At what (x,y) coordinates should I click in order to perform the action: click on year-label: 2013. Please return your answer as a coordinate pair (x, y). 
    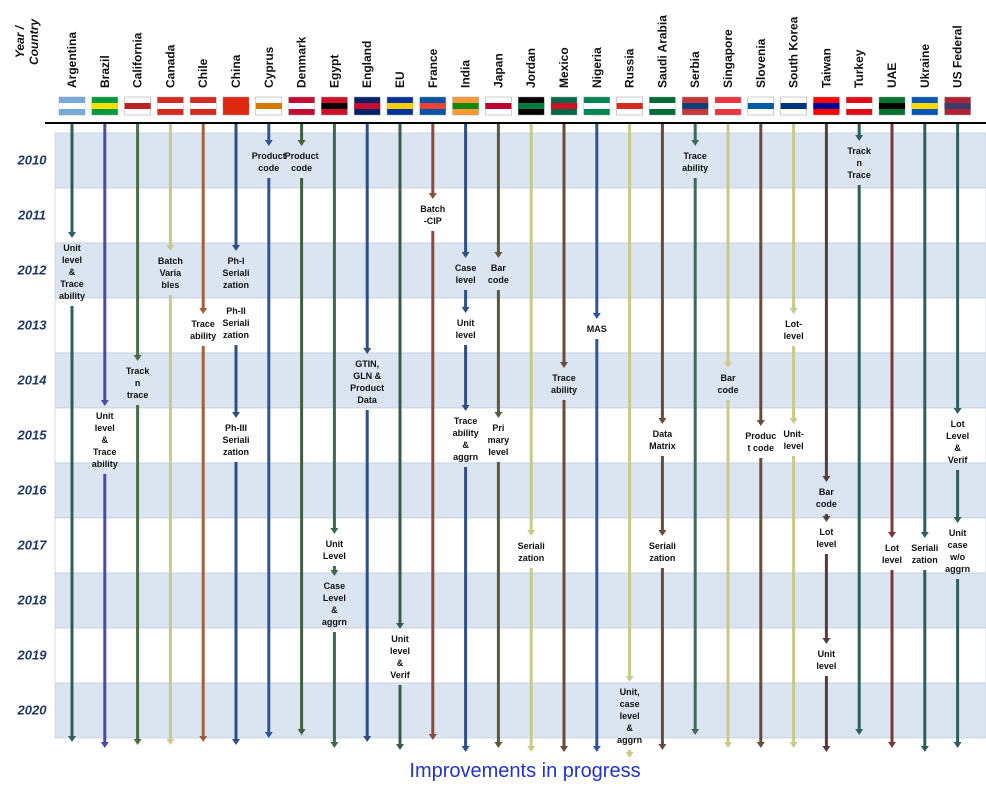
    Looking at the image, I should click on (32, 325).